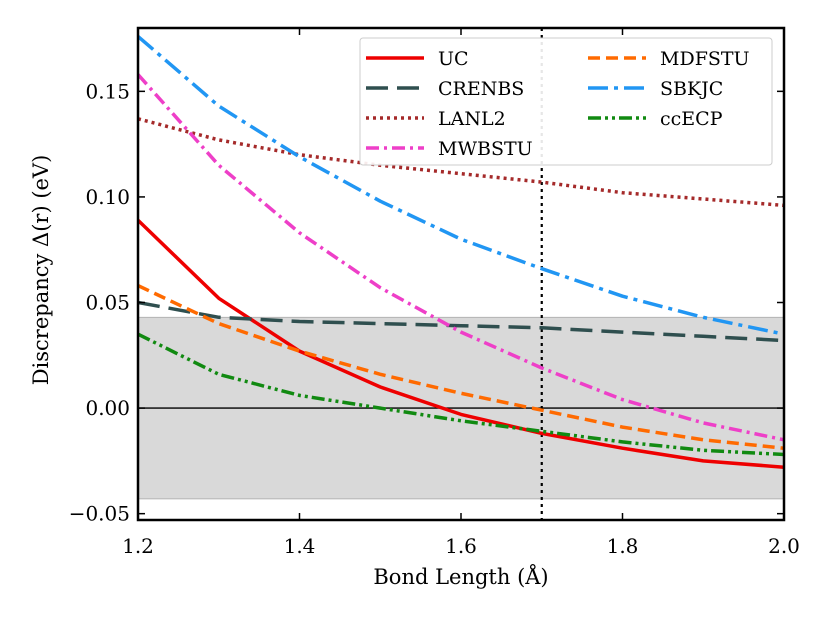 The width and height of the screenshot is (831, 623). I want to click on legend: UC CRENBS LANL2 MWBSTU MDFSTU SBKJC ccECP, so click(566, 101).